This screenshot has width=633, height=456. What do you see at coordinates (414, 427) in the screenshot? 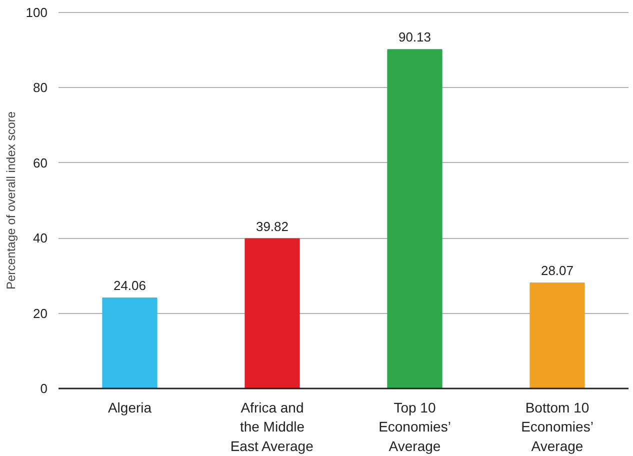
I see `x-tick-label: Top 10 Economies’ Average` at bounding box center [414, 427].